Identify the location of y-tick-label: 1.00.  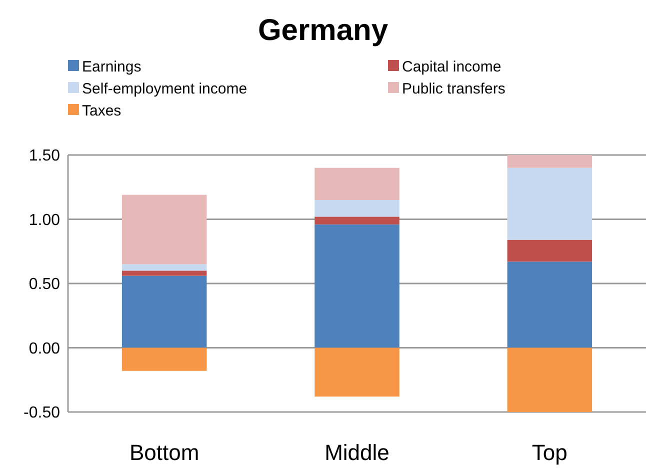
(44, 220).